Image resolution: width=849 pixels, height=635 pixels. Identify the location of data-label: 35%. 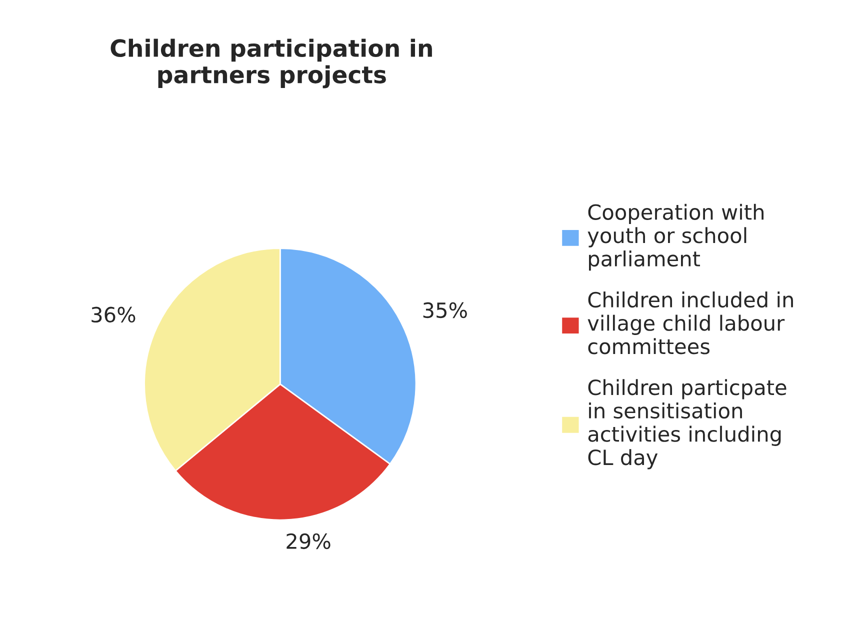
(445, 310).